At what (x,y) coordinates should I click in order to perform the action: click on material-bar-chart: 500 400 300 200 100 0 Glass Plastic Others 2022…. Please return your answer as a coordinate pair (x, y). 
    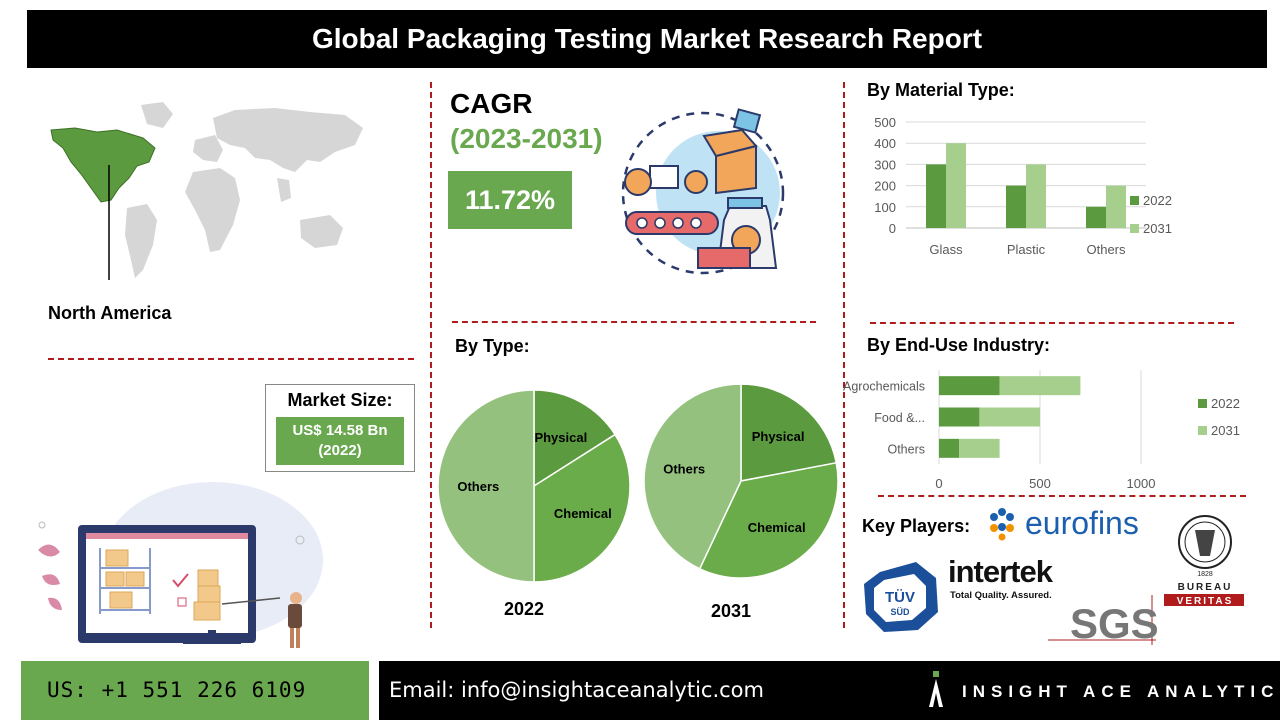
    Looking at the image, I should click on (1023, 186).